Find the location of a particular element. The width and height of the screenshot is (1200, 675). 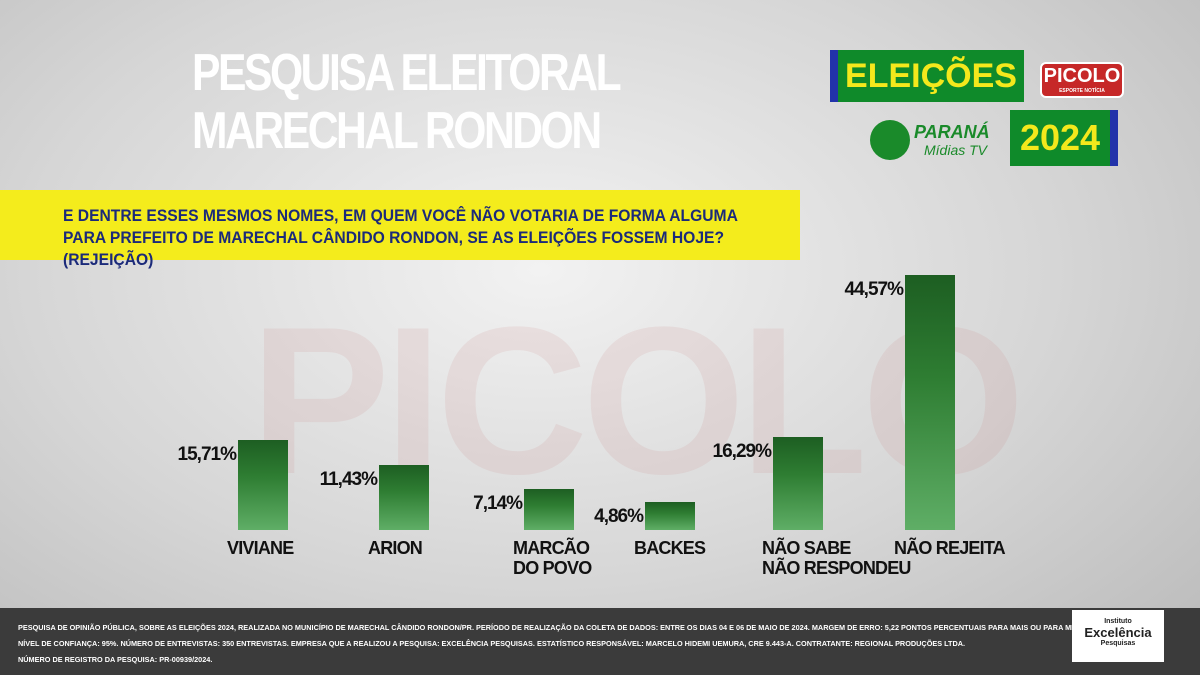

value-label: 4,86% is located at coordinates (619, 517).